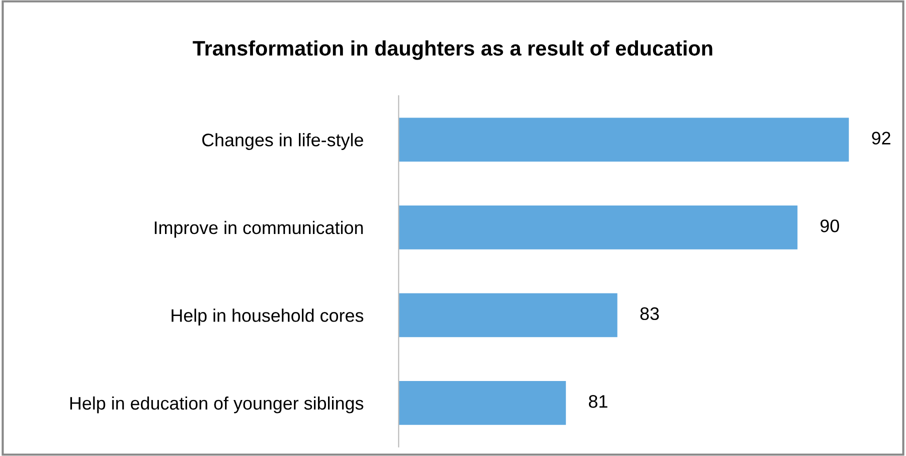 The height and width of the screenshot is (456, 906). Describe the element at coordinates (881, 138) in the screenshot. I see `data-label: 92` at that location.